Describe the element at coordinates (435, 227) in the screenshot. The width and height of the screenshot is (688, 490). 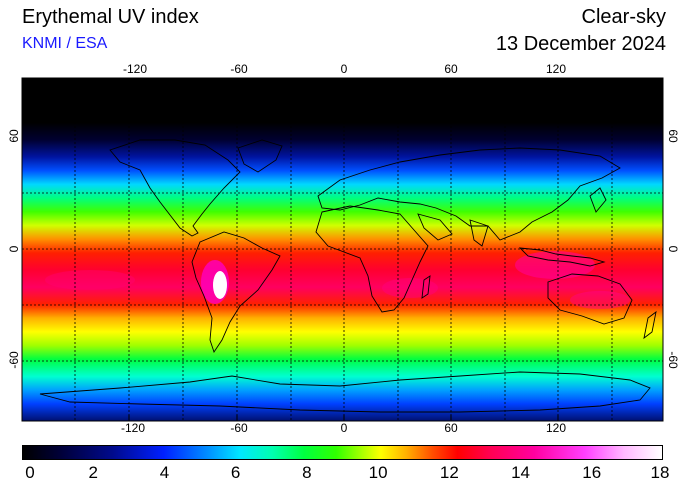
I see `arabia-coast` at that location.